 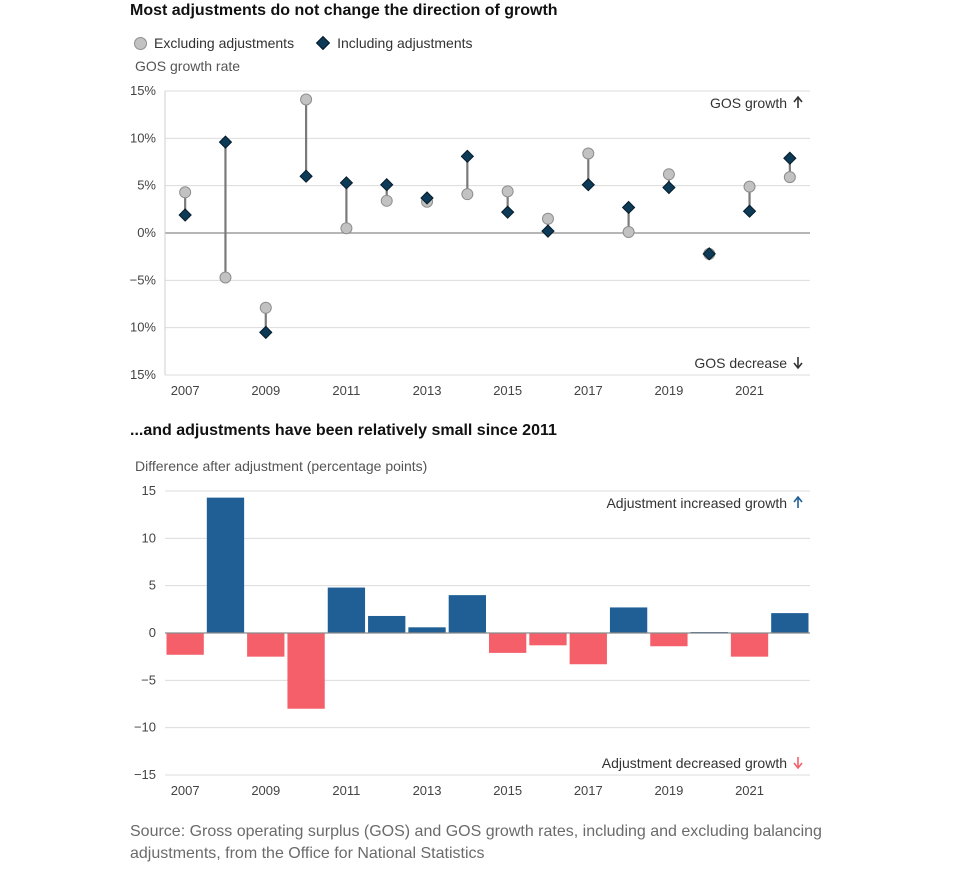 What do you see at coordinates (346, 790) in the screenshot?
I see `chart2-x-tick-label: 2011` at bounding box center [346, 790].